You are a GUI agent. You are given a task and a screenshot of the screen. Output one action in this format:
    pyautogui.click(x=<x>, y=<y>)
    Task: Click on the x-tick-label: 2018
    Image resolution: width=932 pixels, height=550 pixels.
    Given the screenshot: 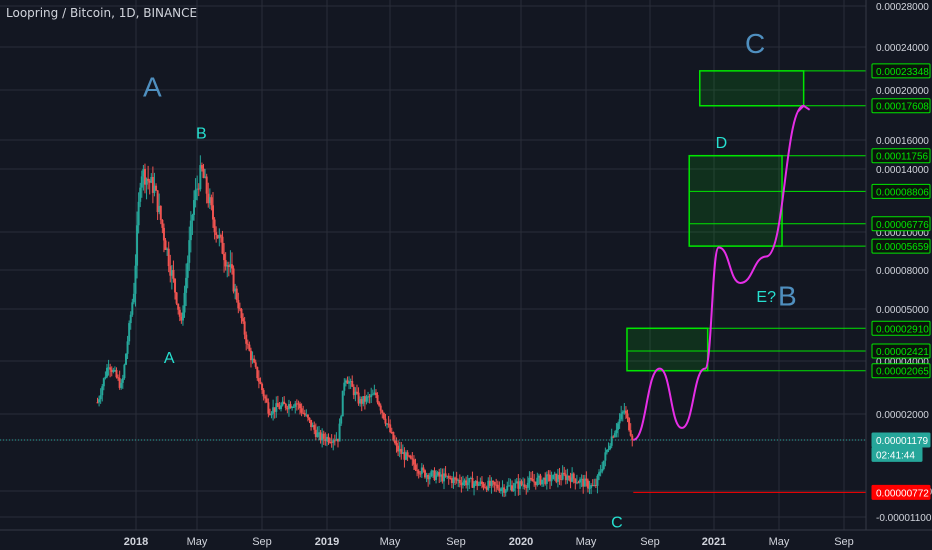 What is the action you would take?
    pyautogui.click(x=136, y=542)
    